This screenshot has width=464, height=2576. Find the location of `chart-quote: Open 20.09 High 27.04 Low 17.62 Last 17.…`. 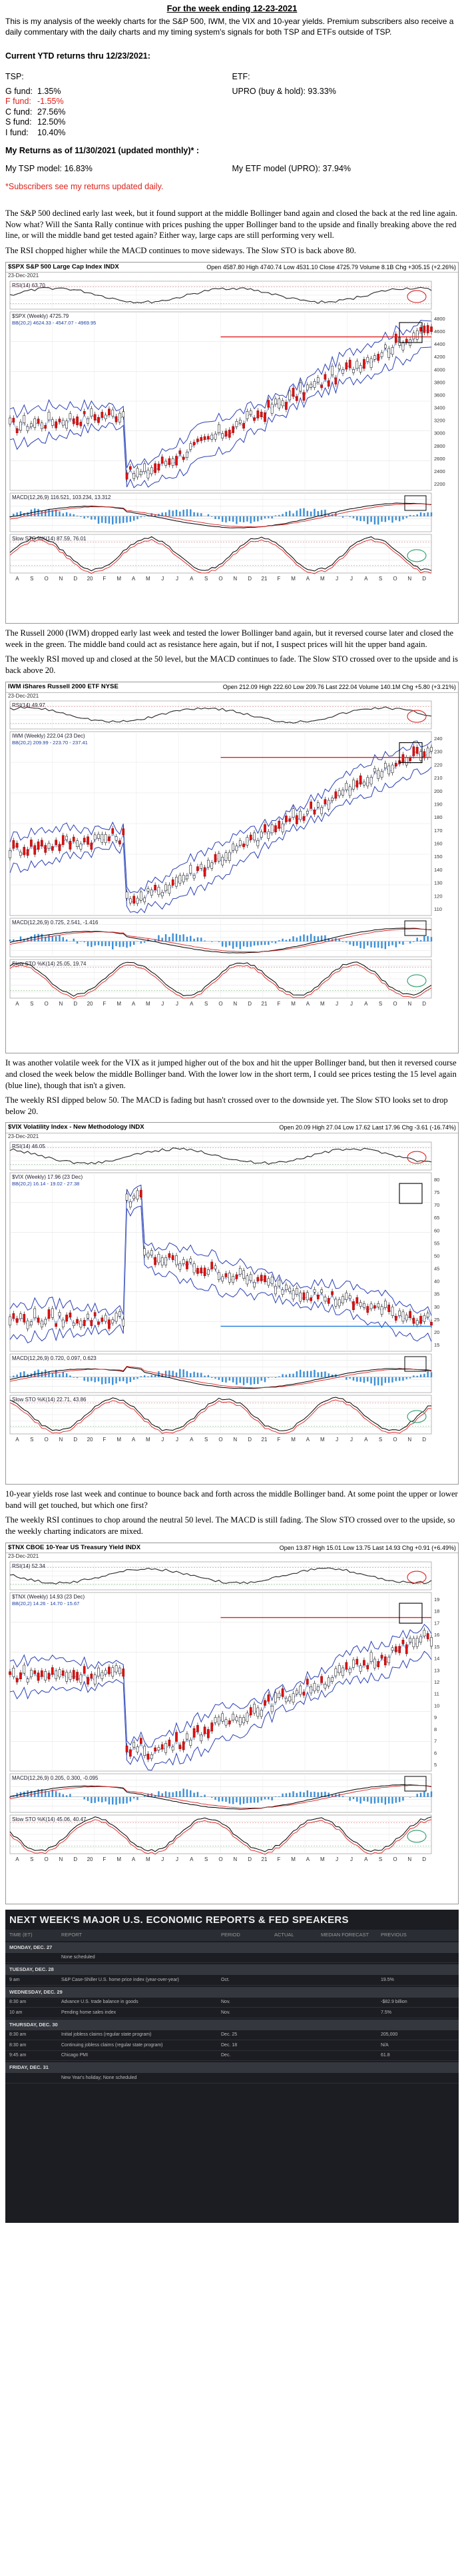

chart-quote: Open 20.09 High 27.04 Low 17.62 Last 17.… is located at coordinates (367, 1127).